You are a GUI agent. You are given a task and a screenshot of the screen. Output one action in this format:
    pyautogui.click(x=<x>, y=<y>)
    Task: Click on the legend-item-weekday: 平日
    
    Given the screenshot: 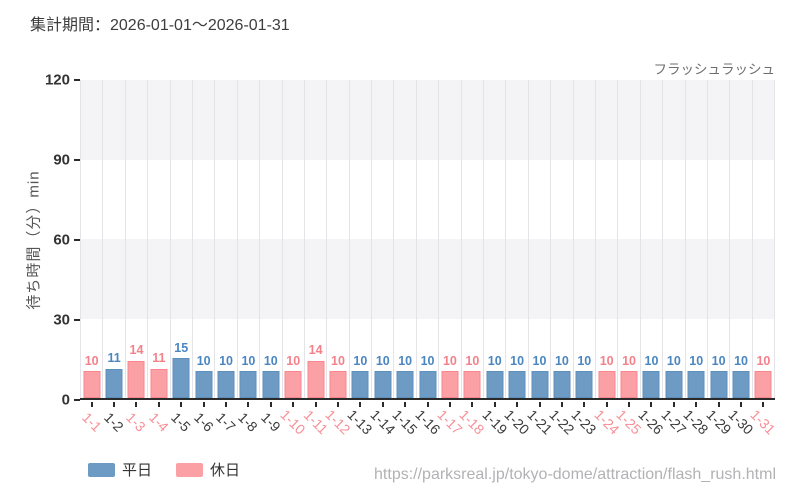 What is the action you would take?
    pyautogui.click(x=120, y=469)
    